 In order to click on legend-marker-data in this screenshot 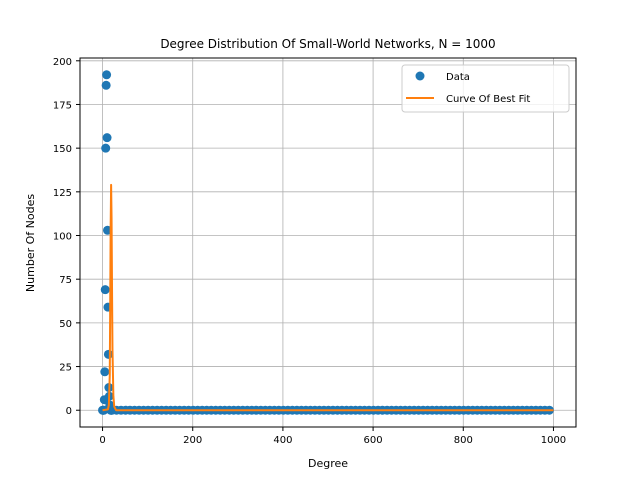, I will do `click(420, 76)`.